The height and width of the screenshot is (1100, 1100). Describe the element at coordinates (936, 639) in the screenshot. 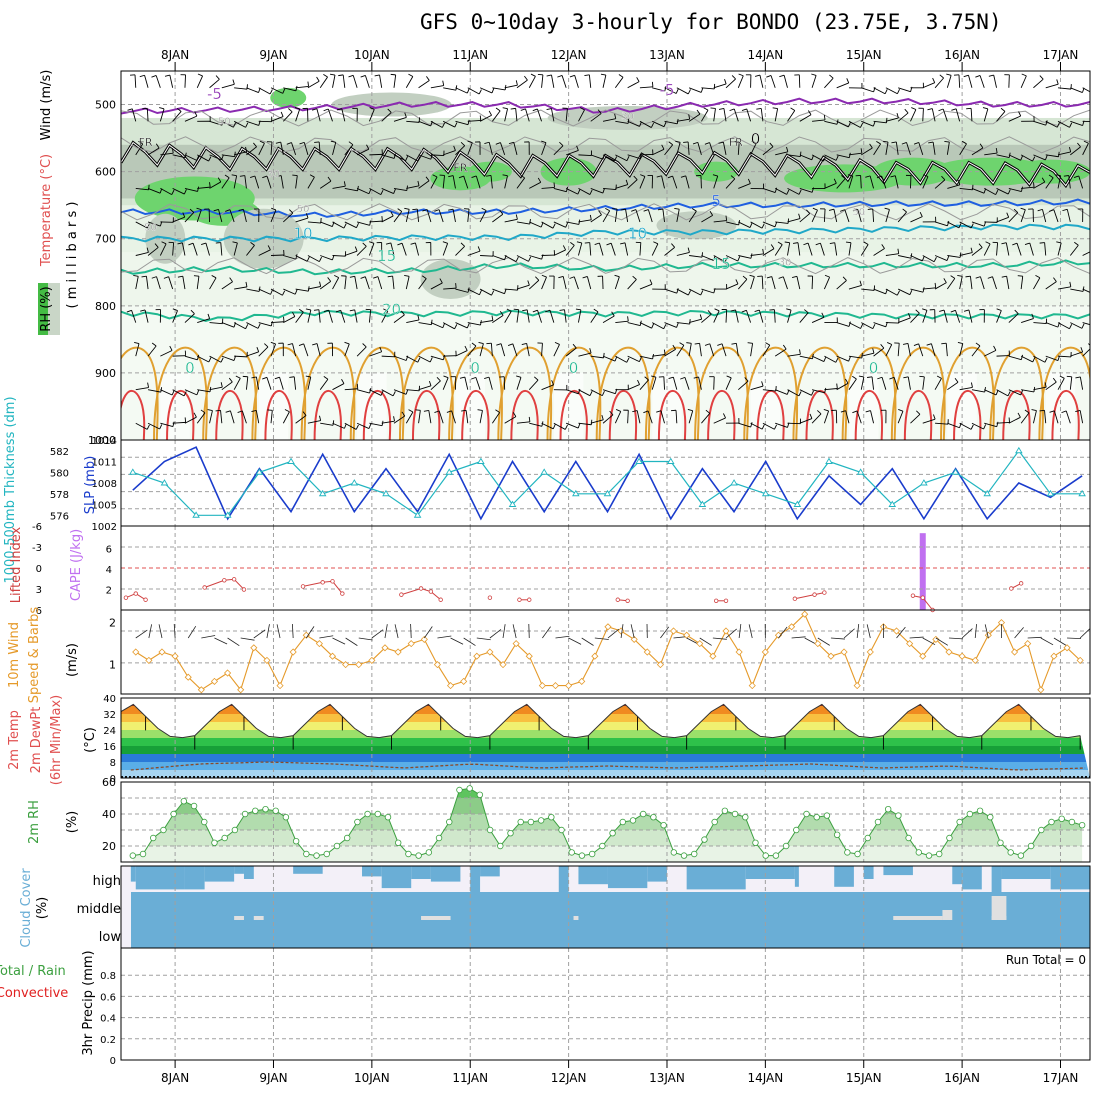

I see `wind10-marker` at that location.